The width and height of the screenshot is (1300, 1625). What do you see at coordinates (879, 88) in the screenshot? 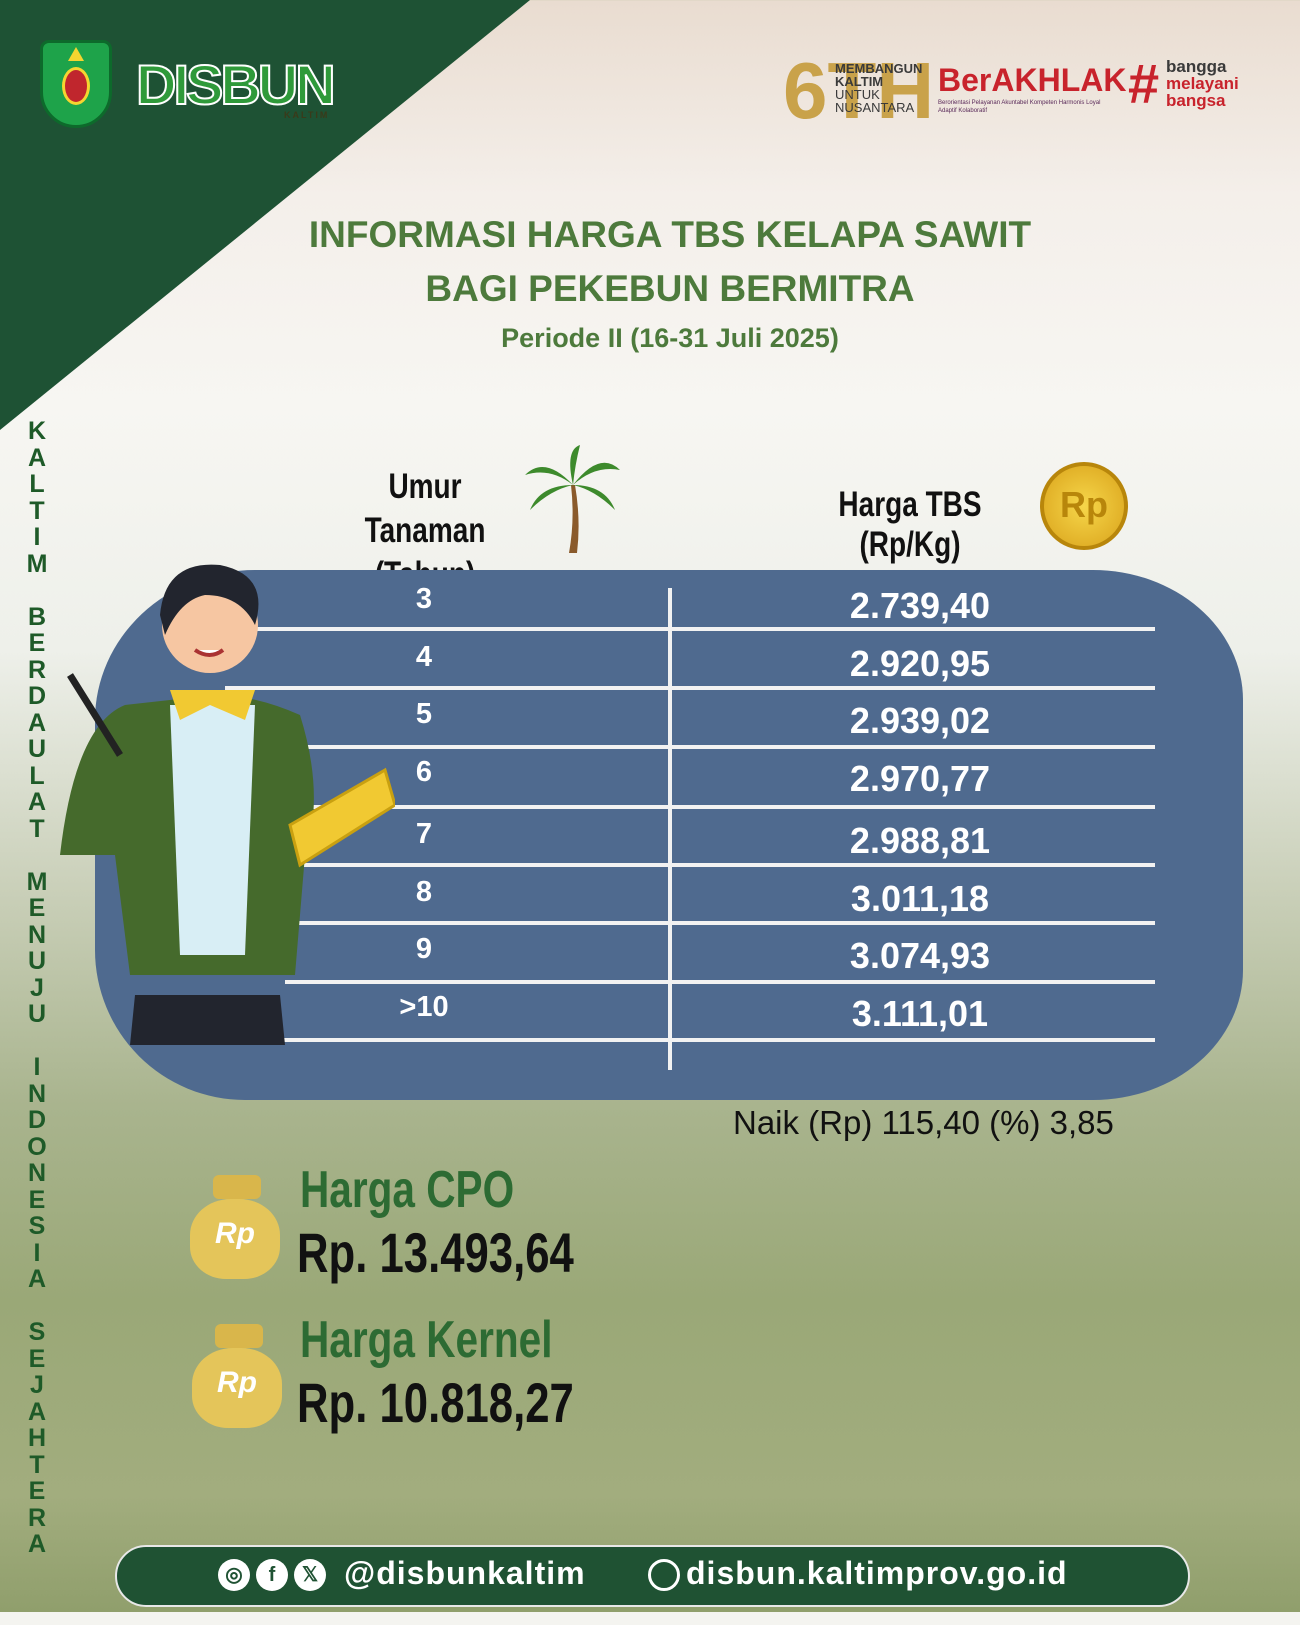
I see `anniversary-text: MEMBANGUN KALTIM UNTUK NUSANTARA` at bounding box center [879, 88].